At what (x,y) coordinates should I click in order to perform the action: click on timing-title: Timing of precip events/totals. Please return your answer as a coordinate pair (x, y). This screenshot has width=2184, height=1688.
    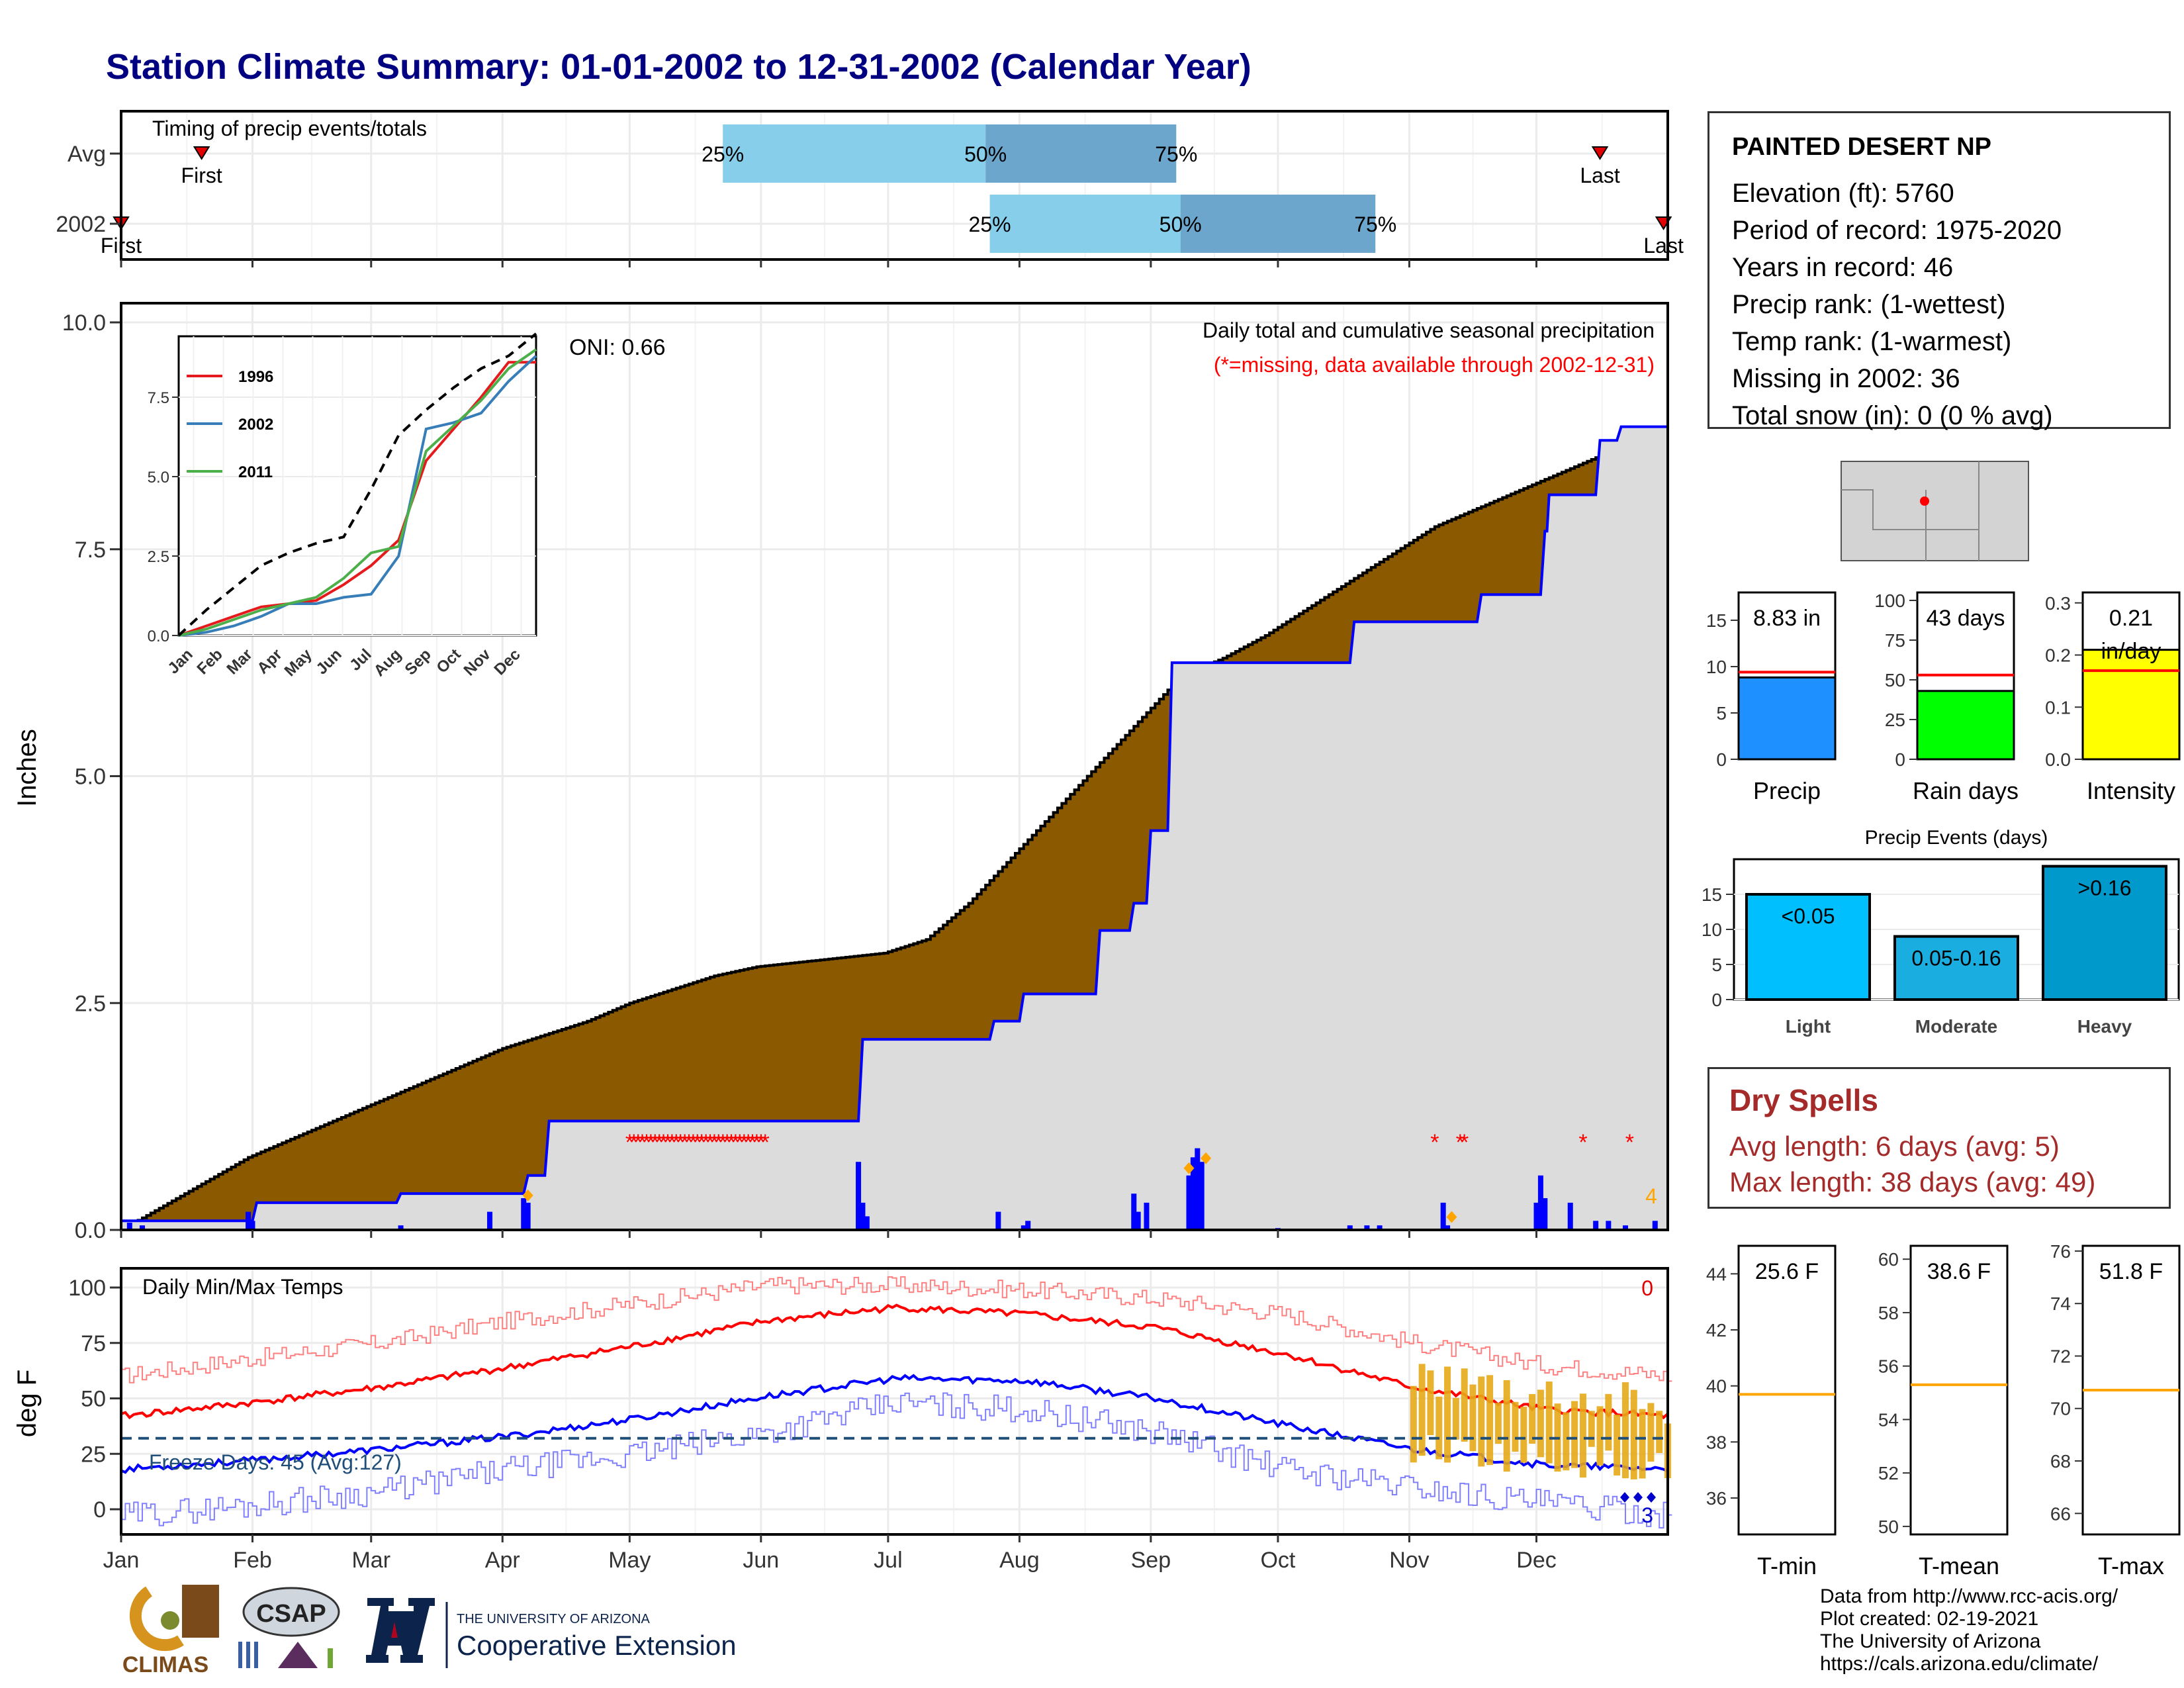
    Looking at the image, I should click on (289, 128).